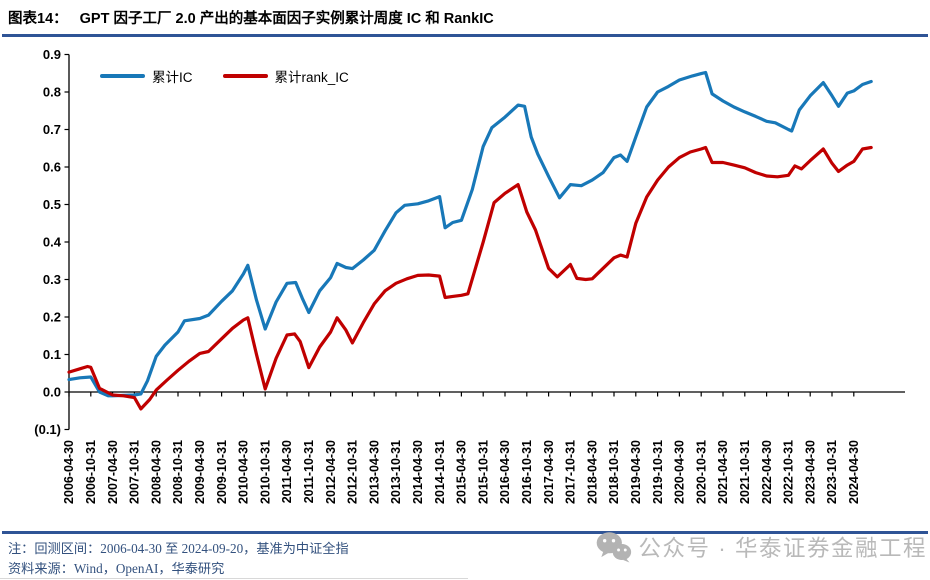  Describe the element at coordinates (146, 76) in the screenshot. I see `legend-item-ic: 累计IC` at that location.